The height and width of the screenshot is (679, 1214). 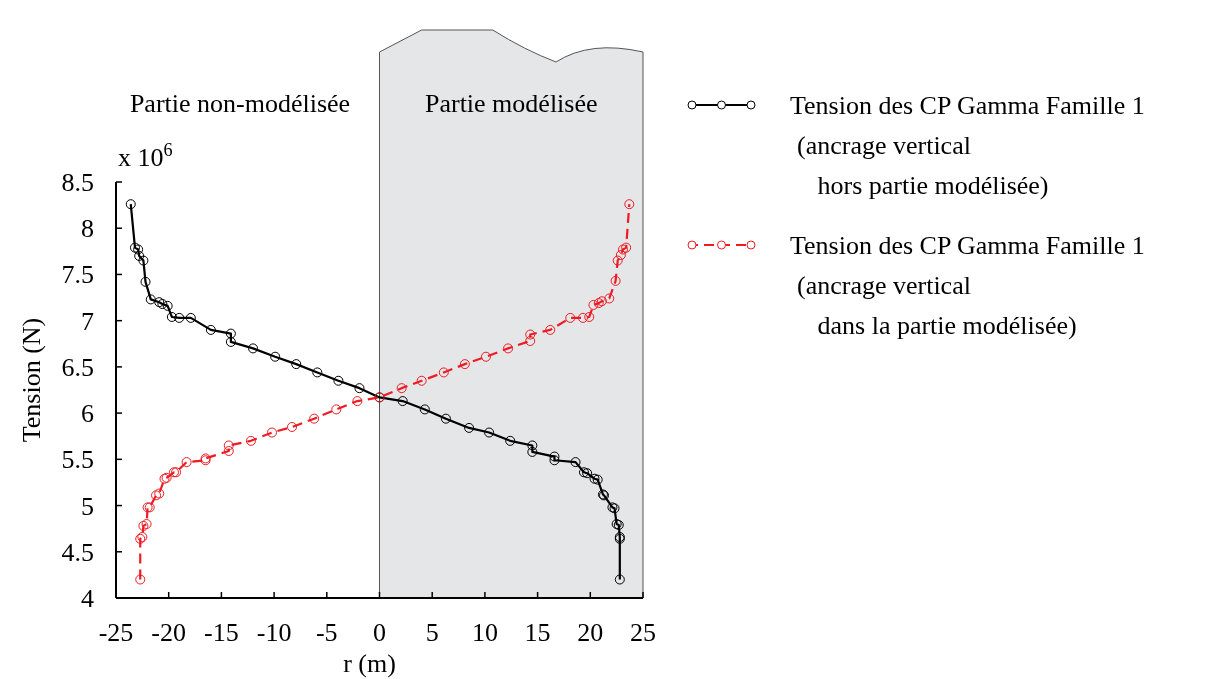 I want to click on text: x 10$^{6}$, so click(x=145, y=156).